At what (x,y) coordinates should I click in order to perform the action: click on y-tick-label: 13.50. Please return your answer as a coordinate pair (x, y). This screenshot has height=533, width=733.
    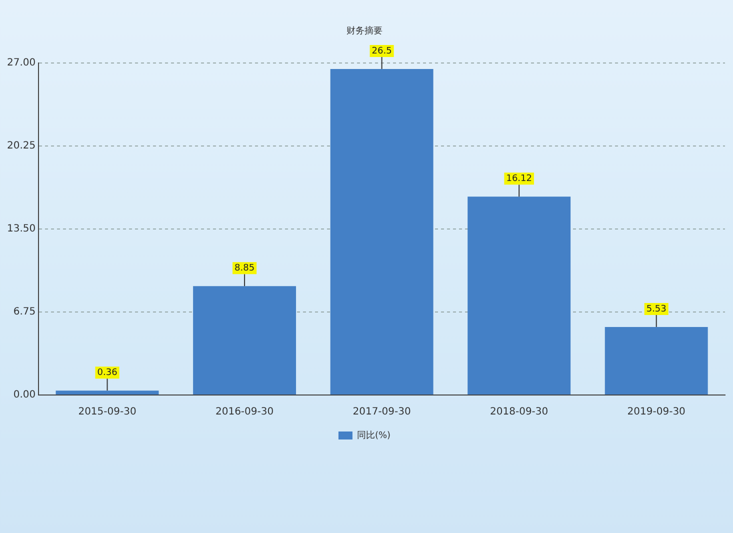
    Looking at the image, I should click on (21, 228).